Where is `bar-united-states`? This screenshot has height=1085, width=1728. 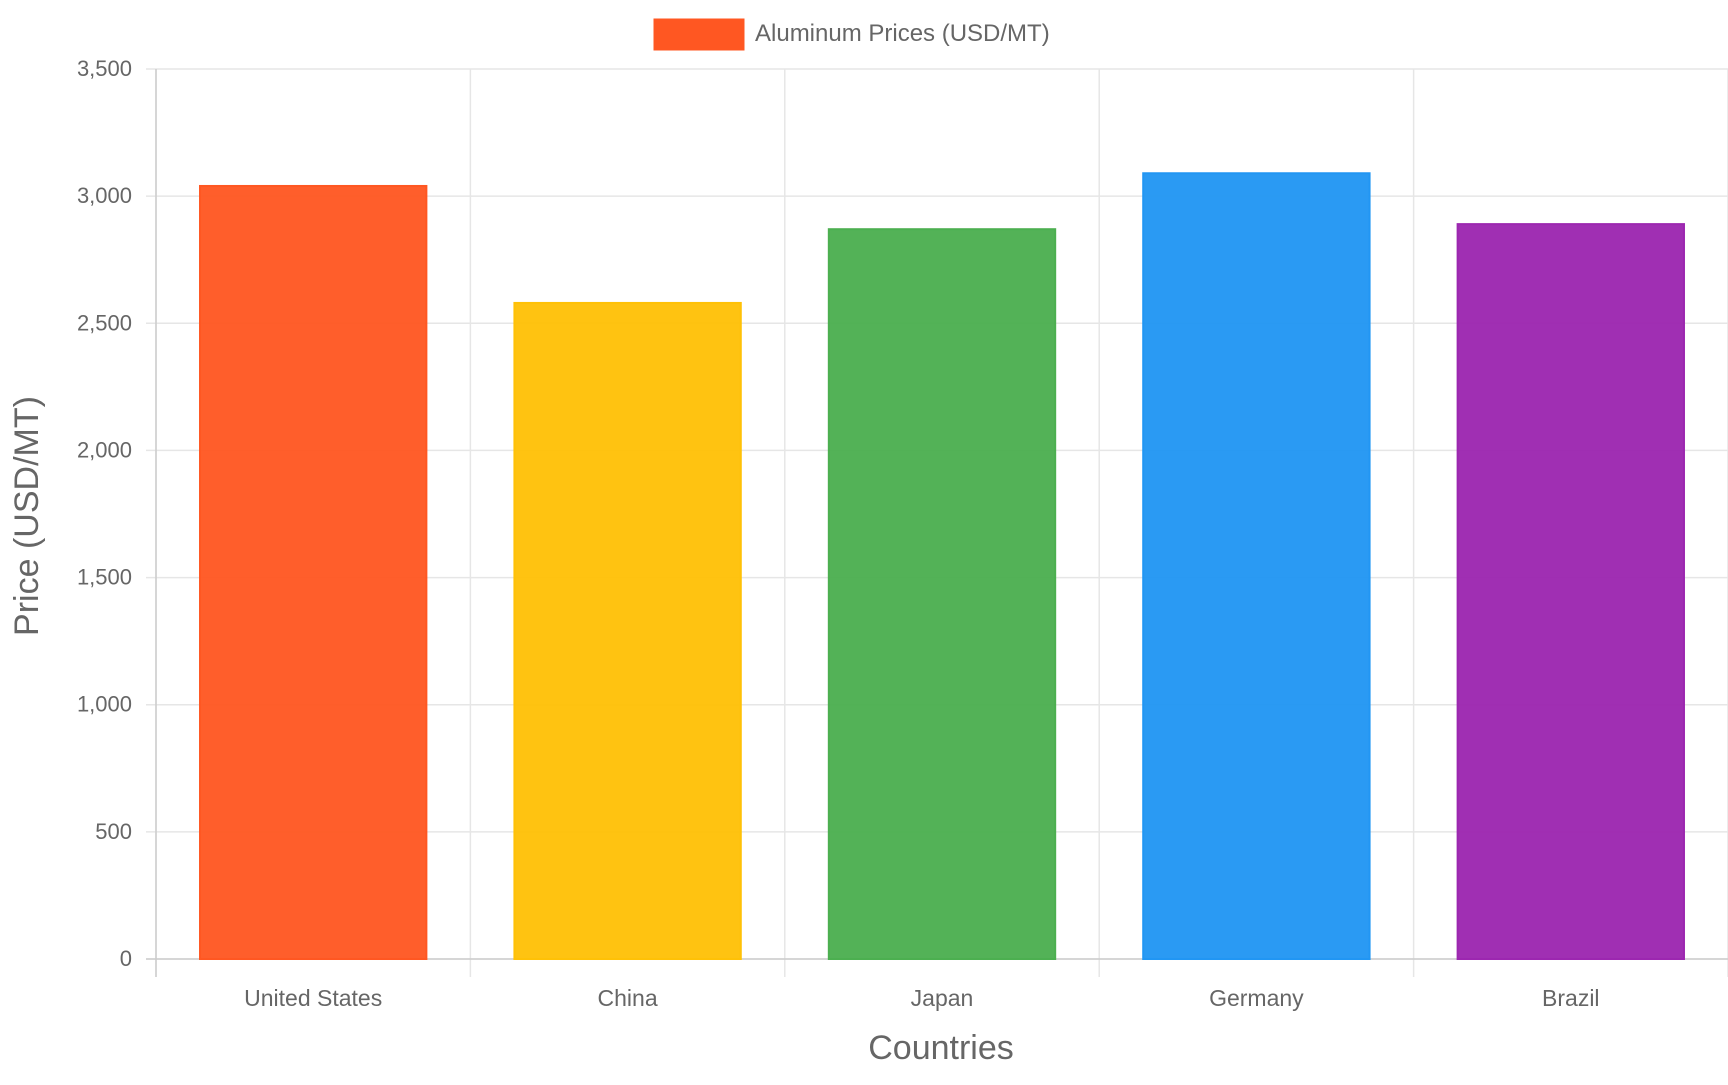
bar-united-states is located at coordinates (313, 572).